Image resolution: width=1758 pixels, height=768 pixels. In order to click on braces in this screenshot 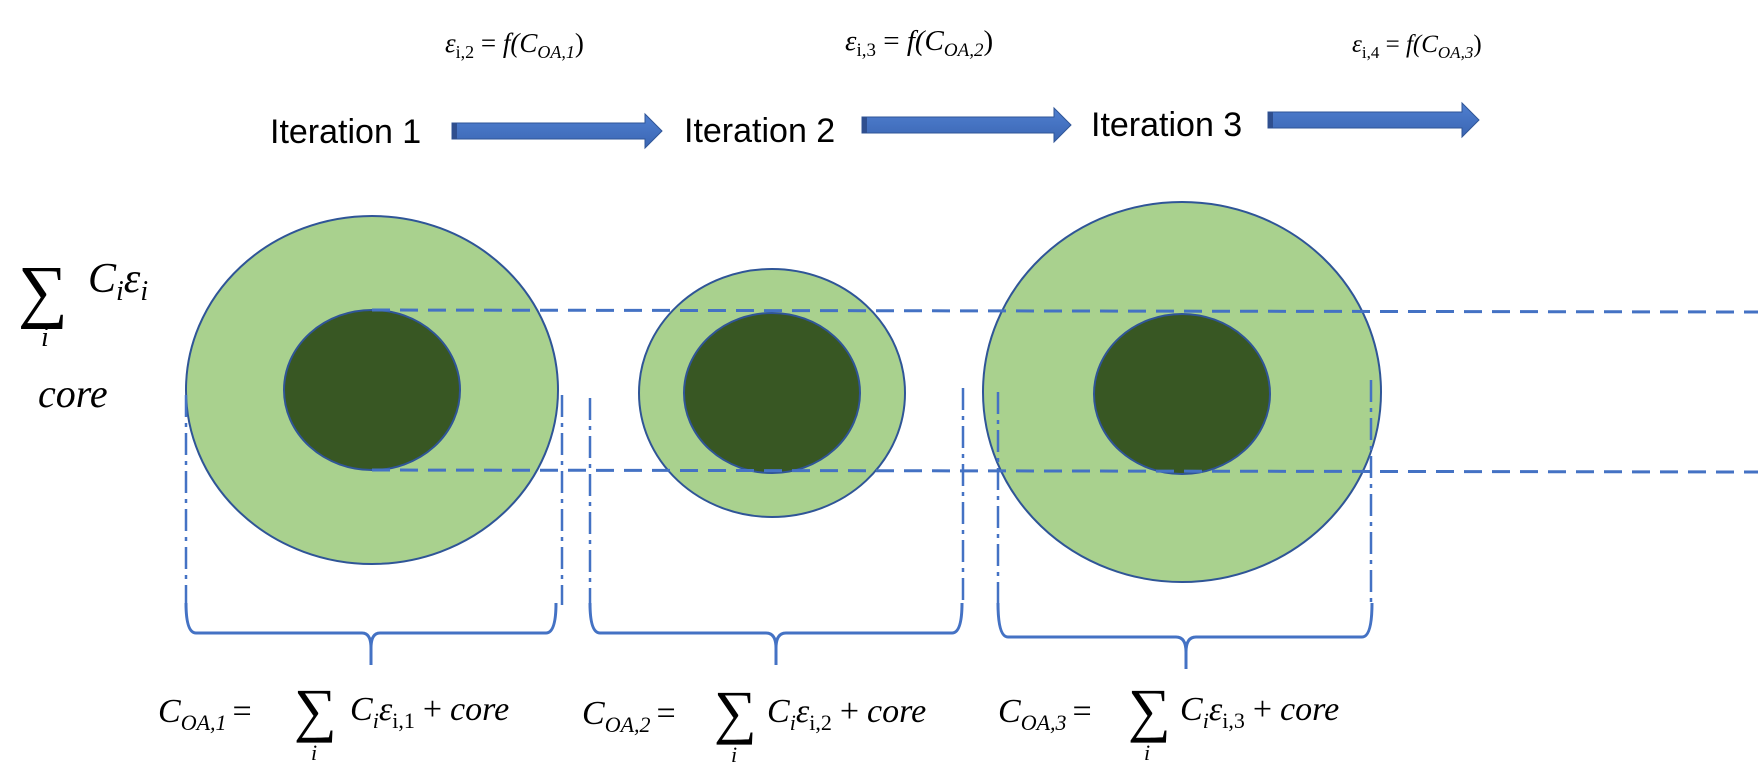, I will do `click(779, 635)`.